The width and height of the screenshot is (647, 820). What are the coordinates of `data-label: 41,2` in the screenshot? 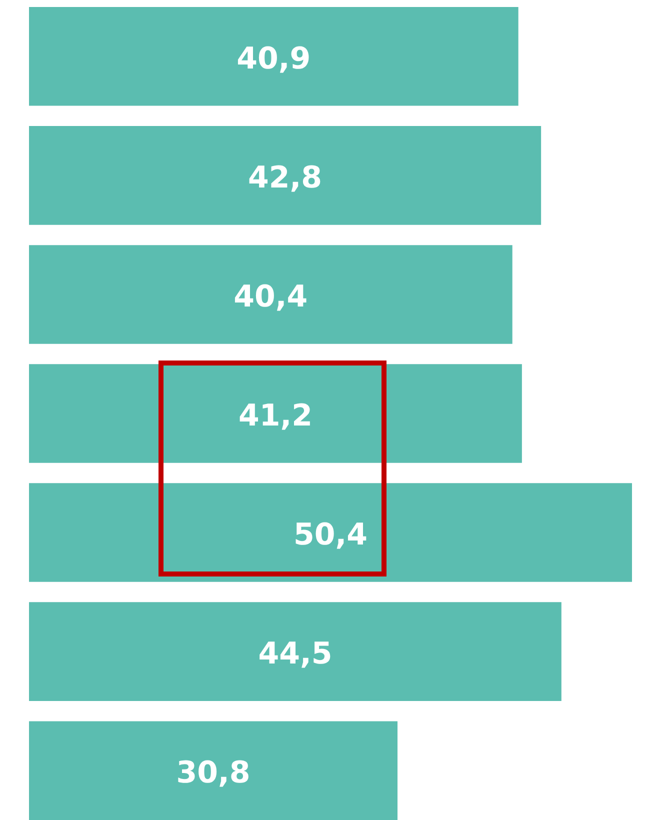 It's located at (275, 416).